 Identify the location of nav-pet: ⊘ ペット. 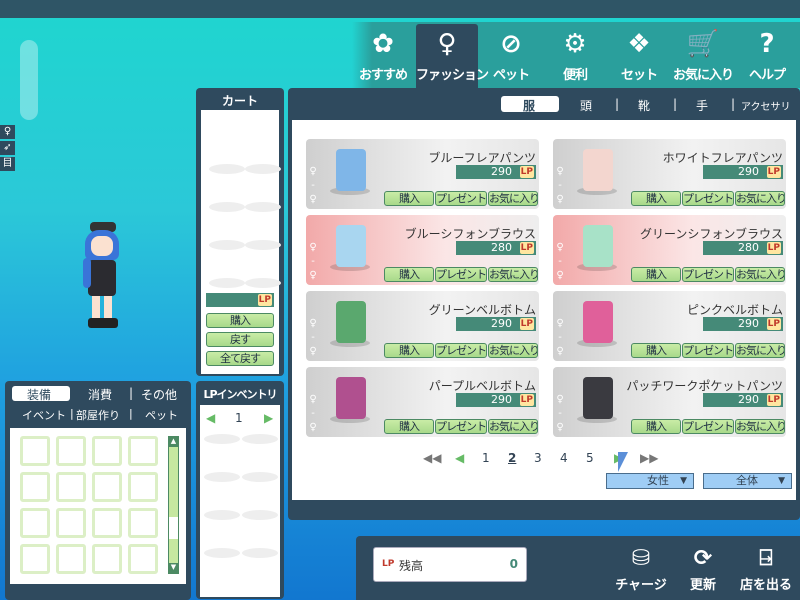
(511, 56).